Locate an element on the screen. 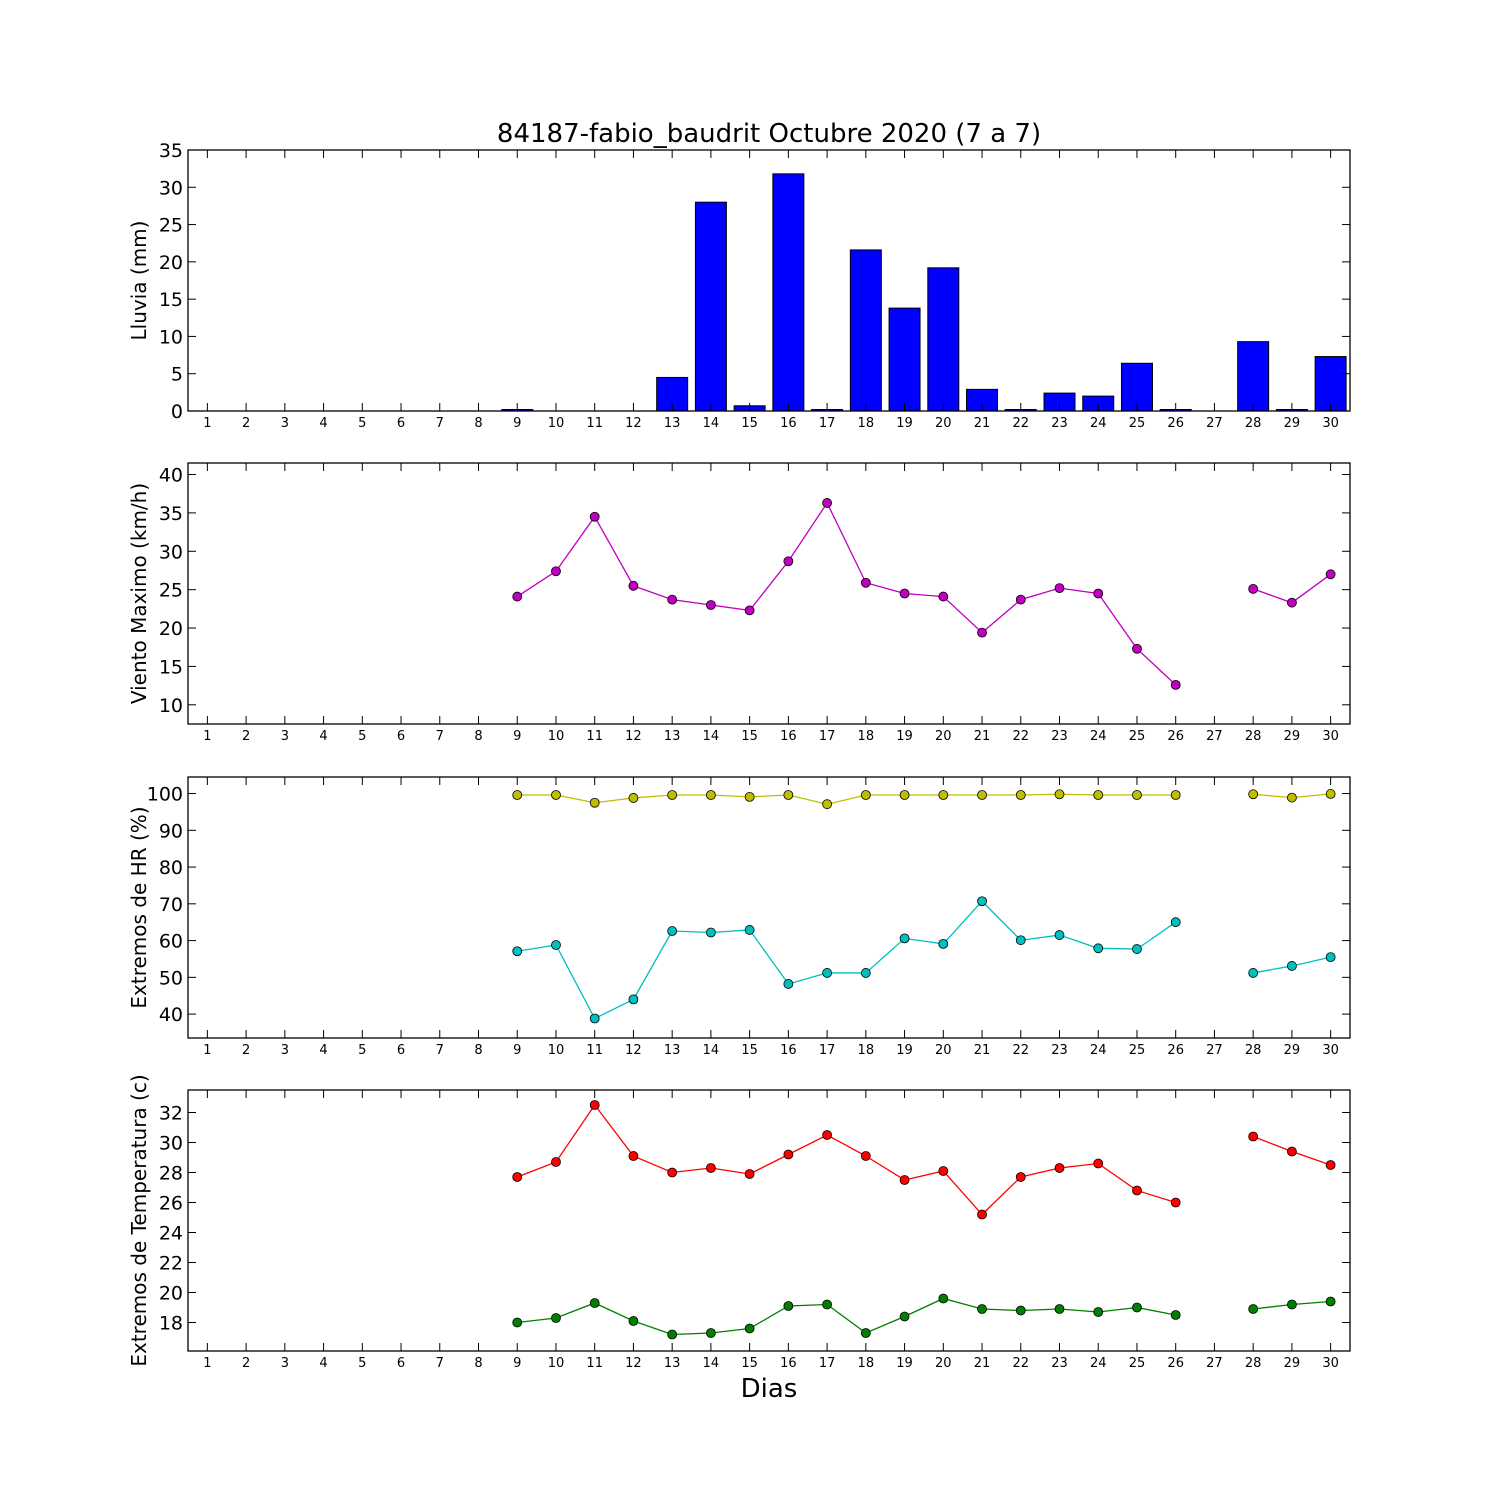 The width and height of the screenshot is (1500, 1500). y-tick-label: 40 is located at coordinates (171, 476).